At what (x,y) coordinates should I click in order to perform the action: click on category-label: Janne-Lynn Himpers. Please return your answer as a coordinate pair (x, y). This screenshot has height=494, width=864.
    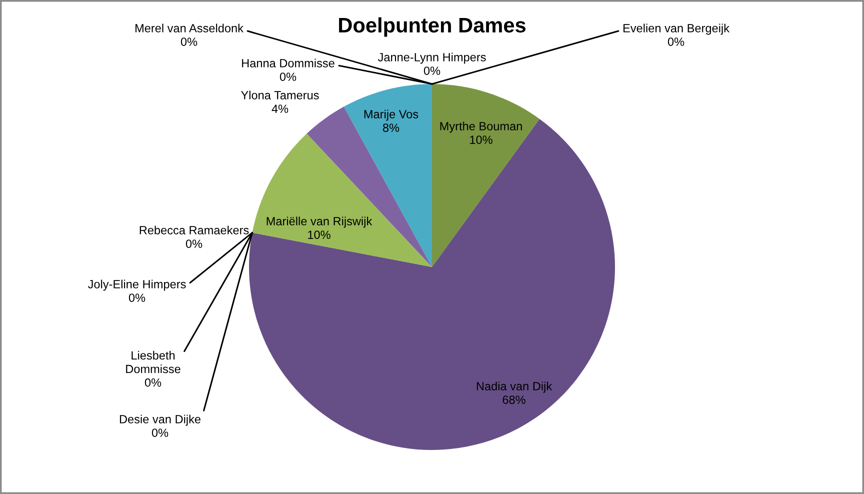
    Looking at the image, I should click on (432, 58).